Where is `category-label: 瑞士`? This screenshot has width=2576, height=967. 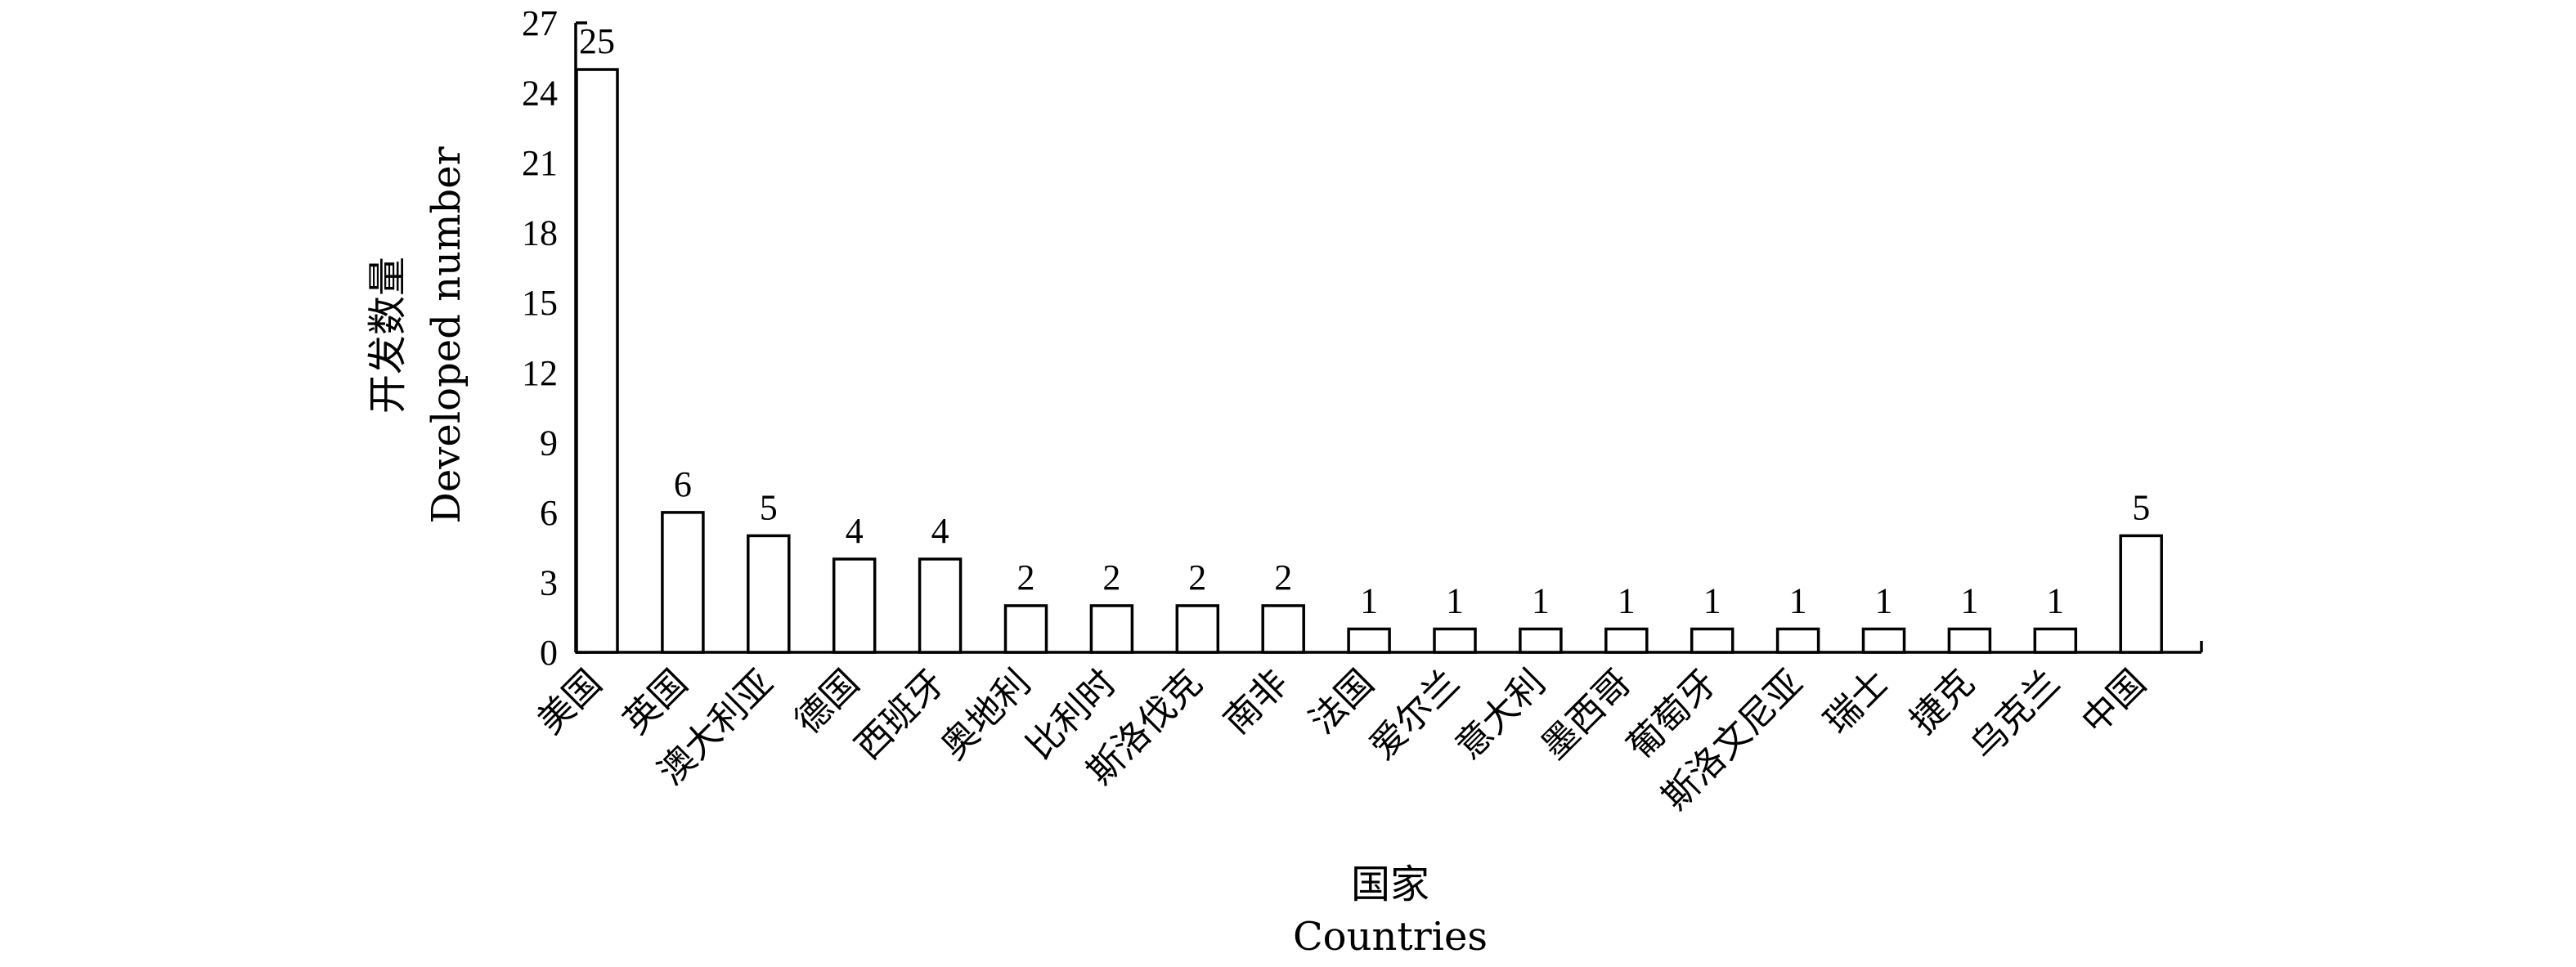 category-label: 瑞士 is located at coordinates (1856, 702).